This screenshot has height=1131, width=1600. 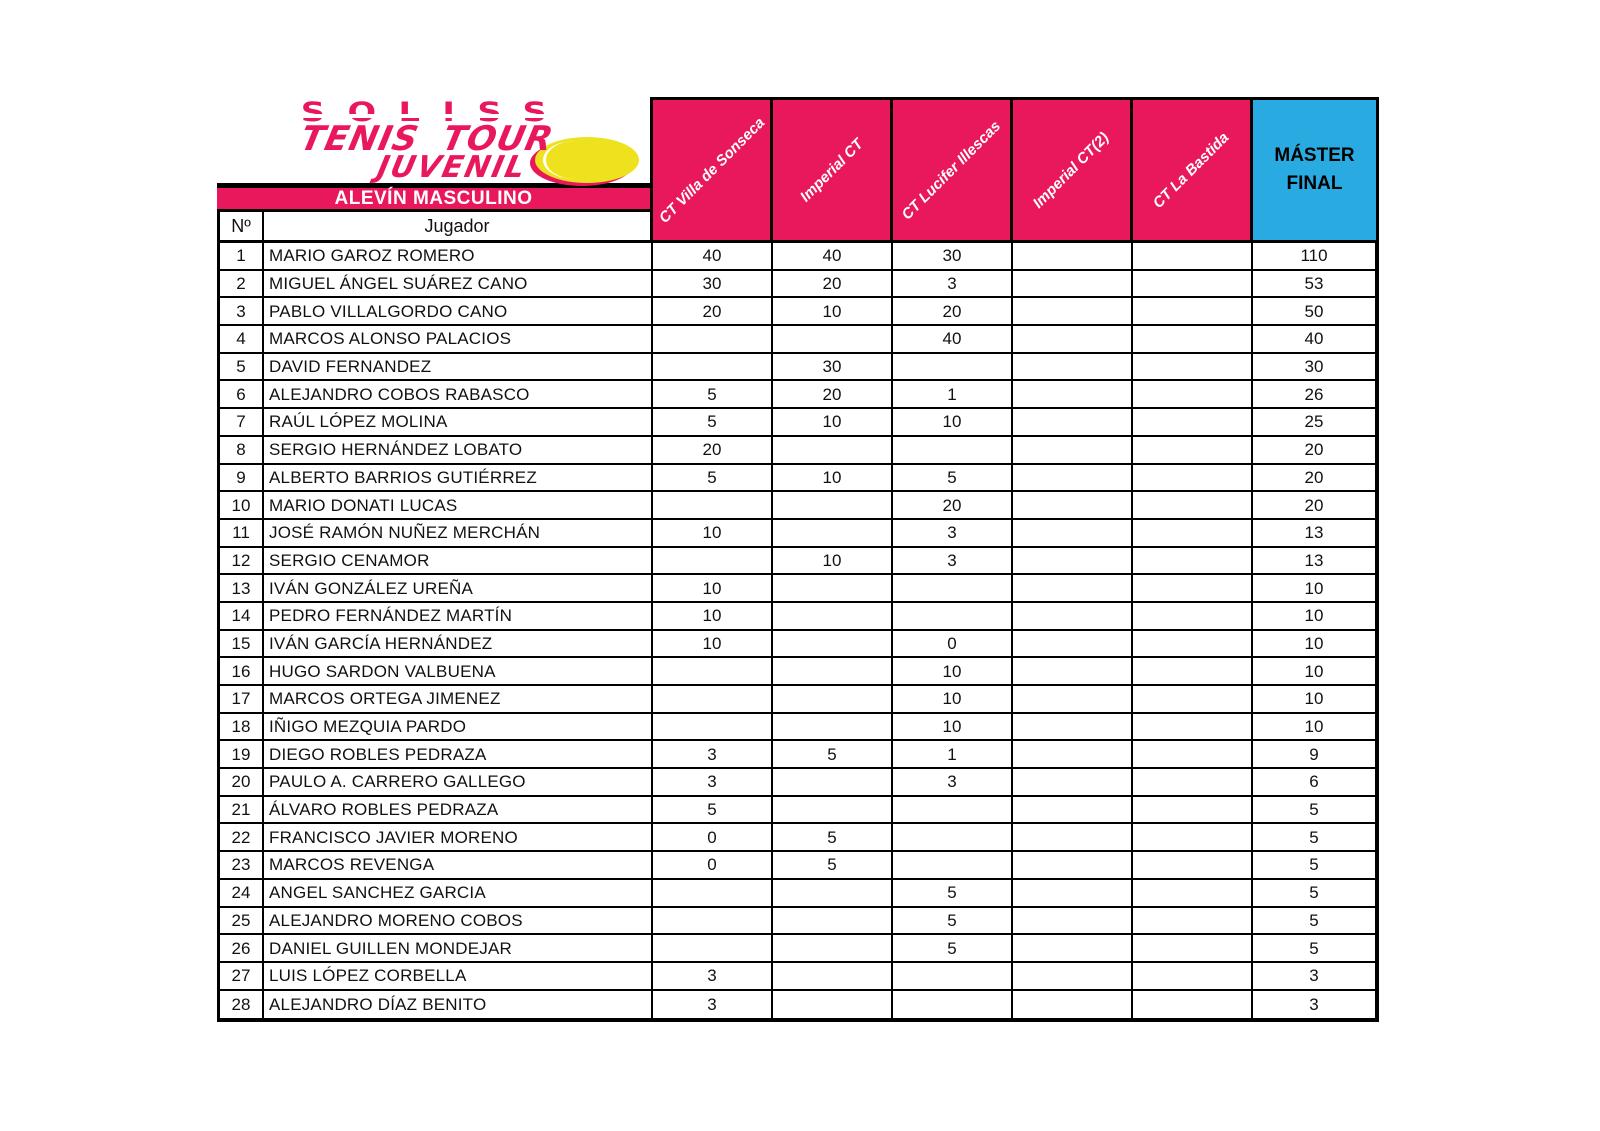 What do you see at coordinates (458, 699) in the screenshot?
I see `player-name-cell: MARCOS ORTEGA JIMENEZ` at bounding box center [458, 699].